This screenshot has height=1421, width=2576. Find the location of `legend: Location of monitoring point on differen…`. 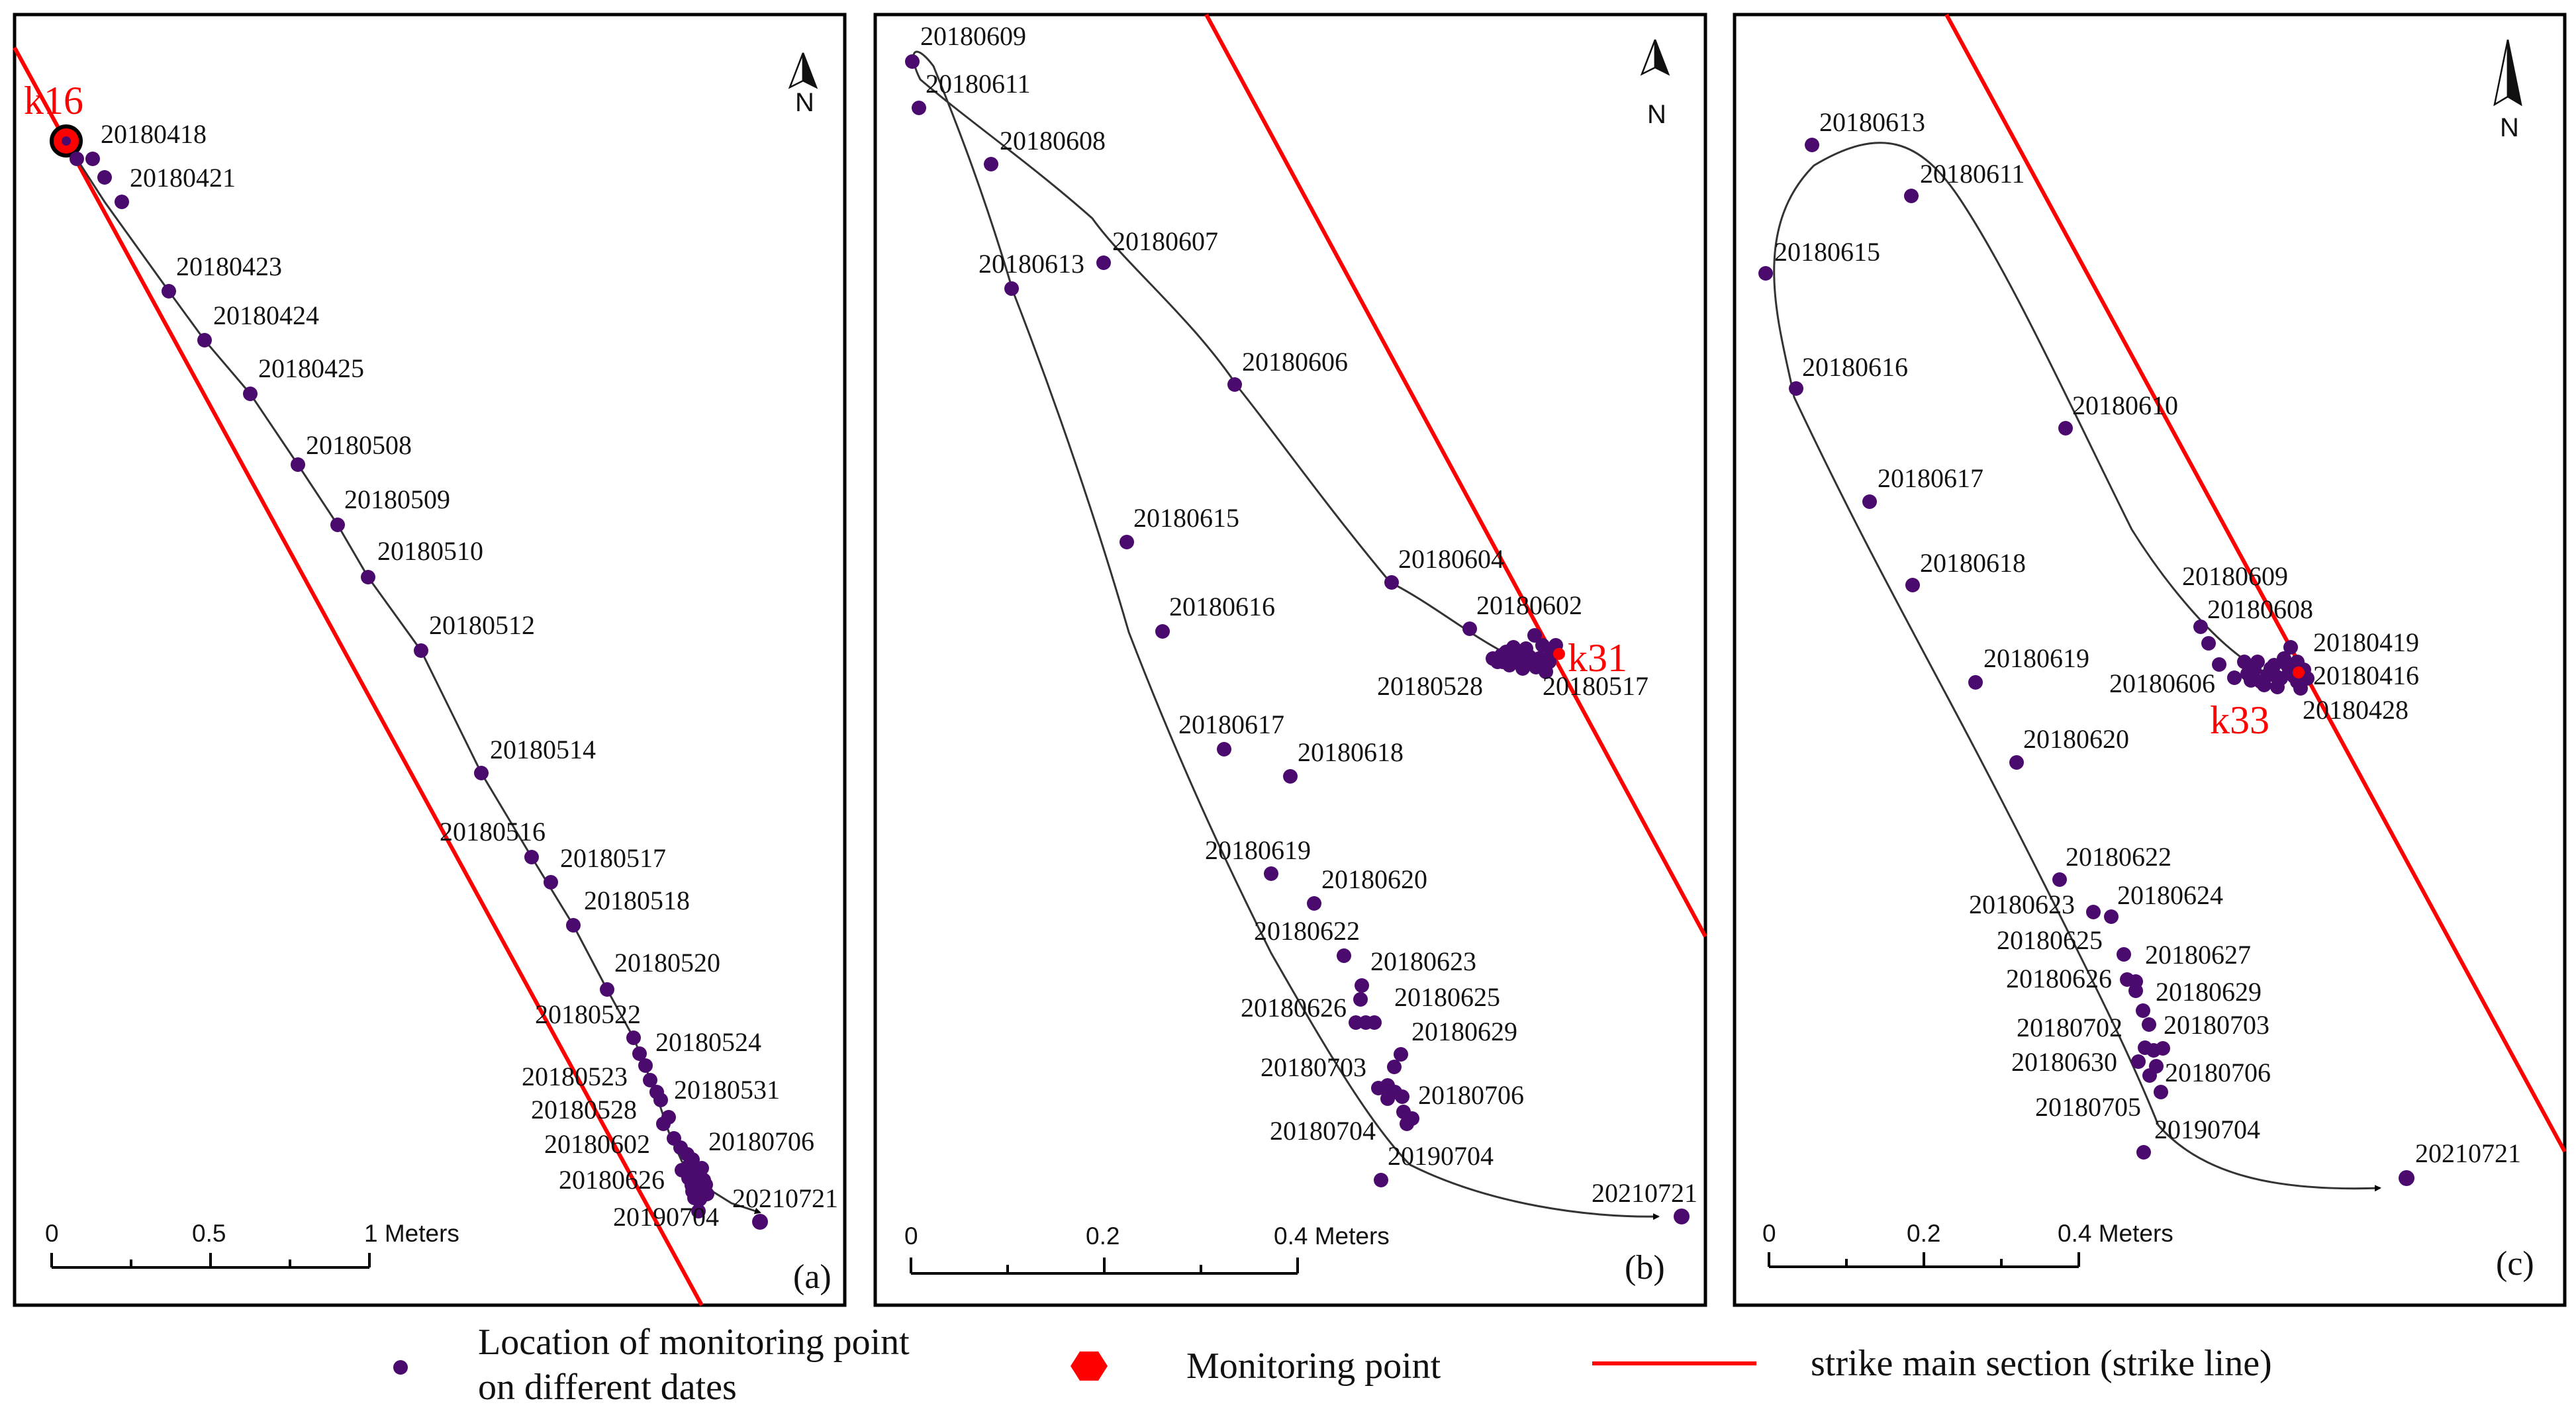

legend: Location of monitoring point on differen… is located at coordinates (1332, 1365).